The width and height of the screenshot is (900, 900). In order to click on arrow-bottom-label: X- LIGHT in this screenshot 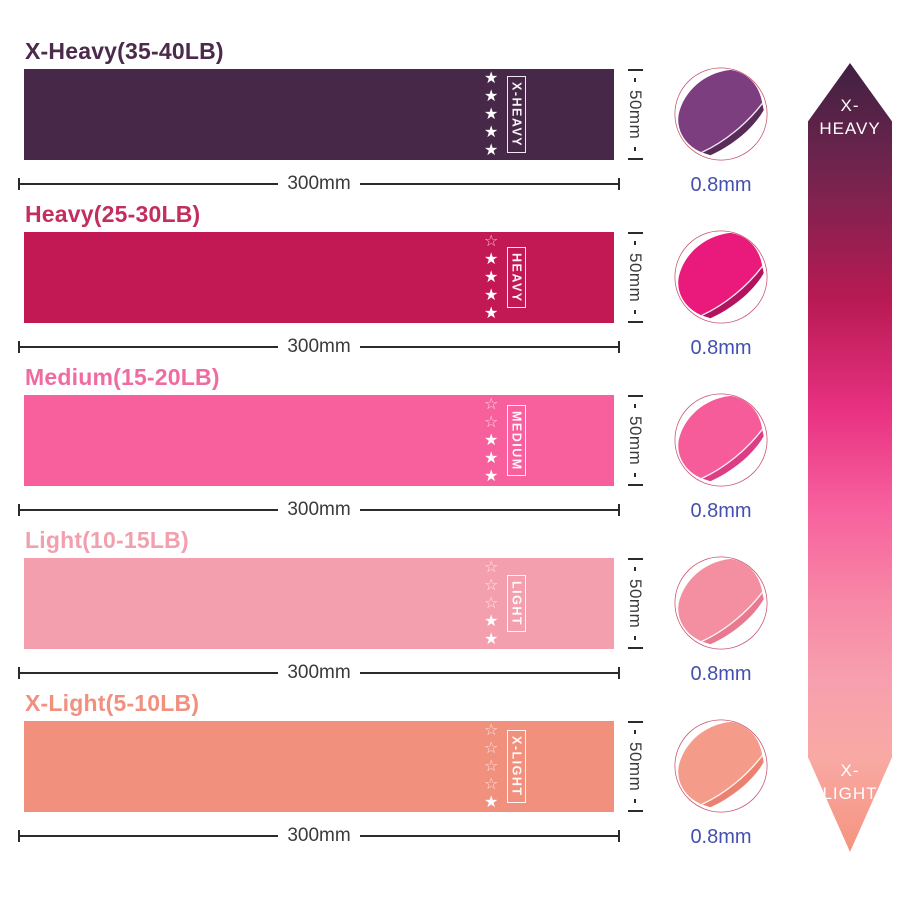, I will do `click(850, 782)`.